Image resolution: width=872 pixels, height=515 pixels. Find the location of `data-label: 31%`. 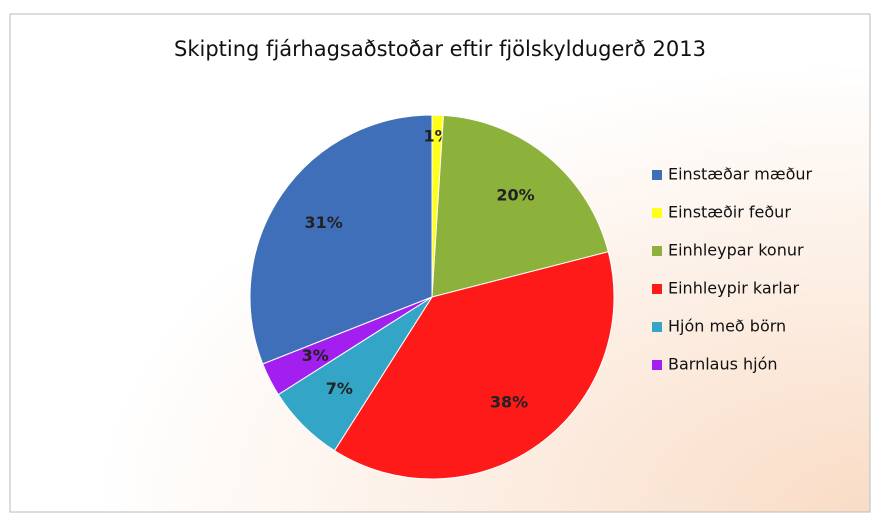

data-label: 31% is located at coordinates (323, 222).